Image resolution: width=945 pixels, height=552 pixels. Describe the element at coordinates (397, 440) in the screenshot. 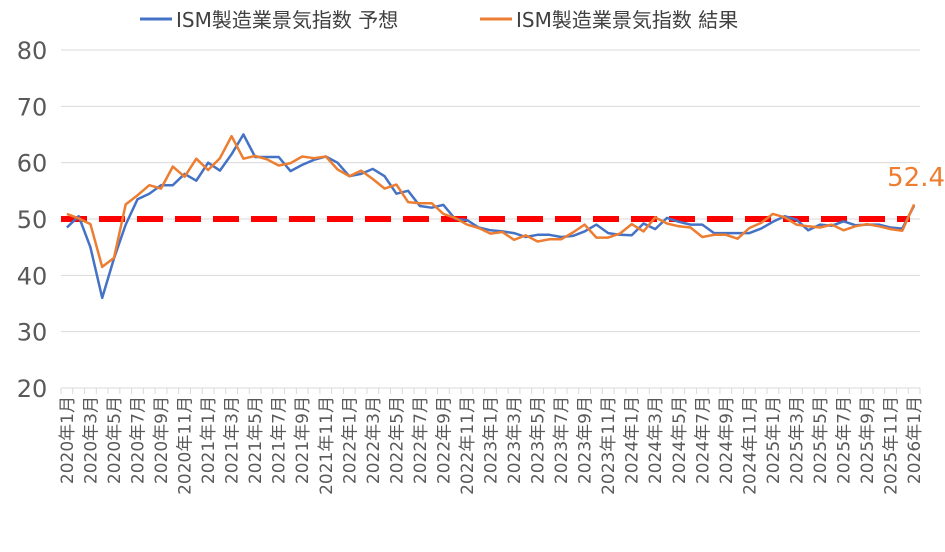

I see `x-tick-label: 2022年5月` at that location.